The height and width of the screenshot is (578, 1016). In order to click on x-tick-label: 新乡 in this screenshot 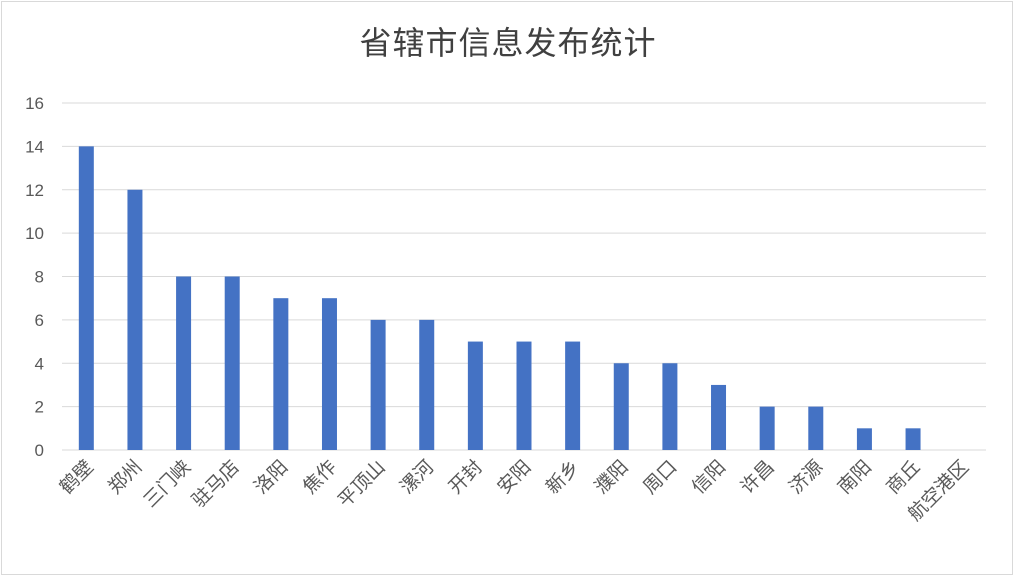, I will do `click(563, 477)`.